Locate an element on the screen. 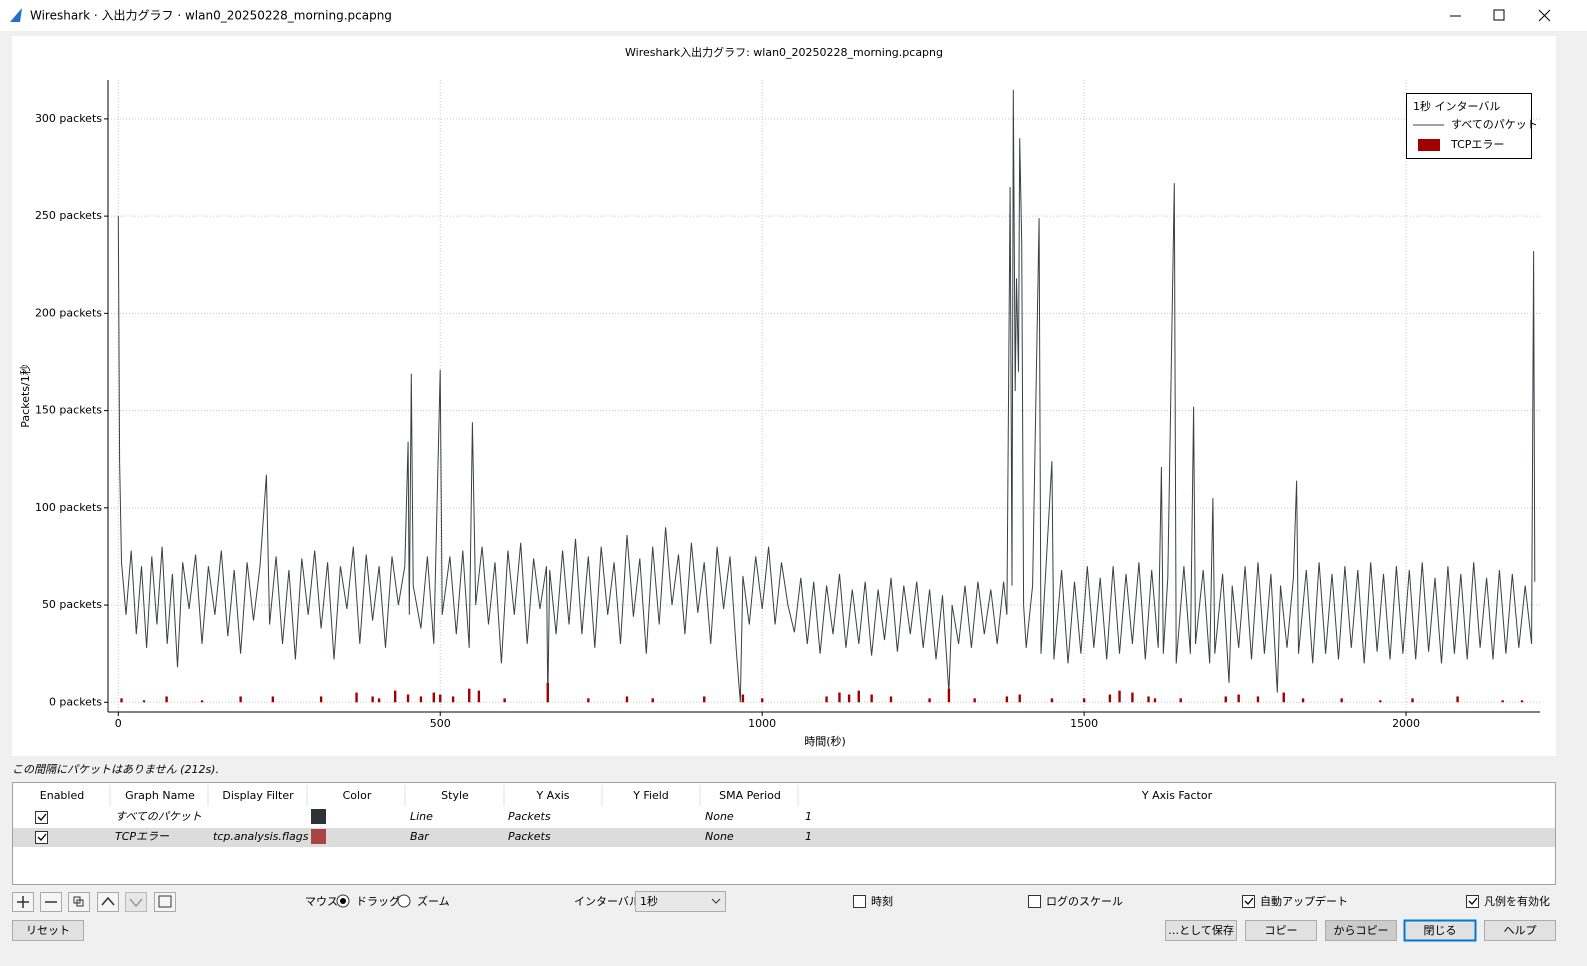  mouse-mode-label: ドラッグ is located at coordinates (378, 901).